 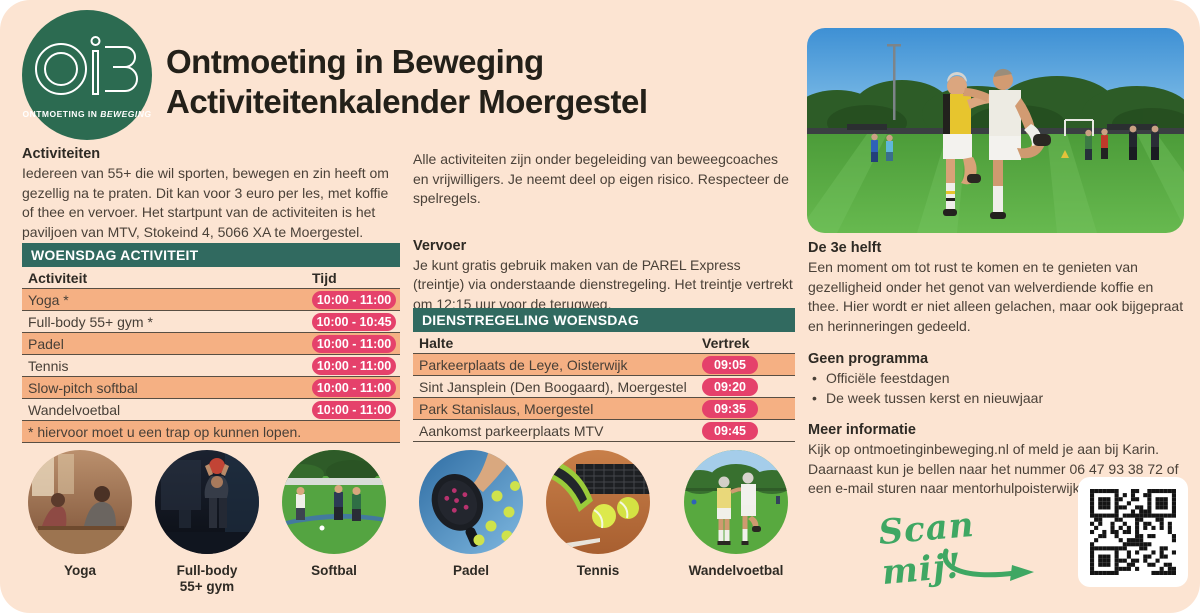 I want to click on gallery-label: Full-body 55+ gym, so click(x=207, y=578).